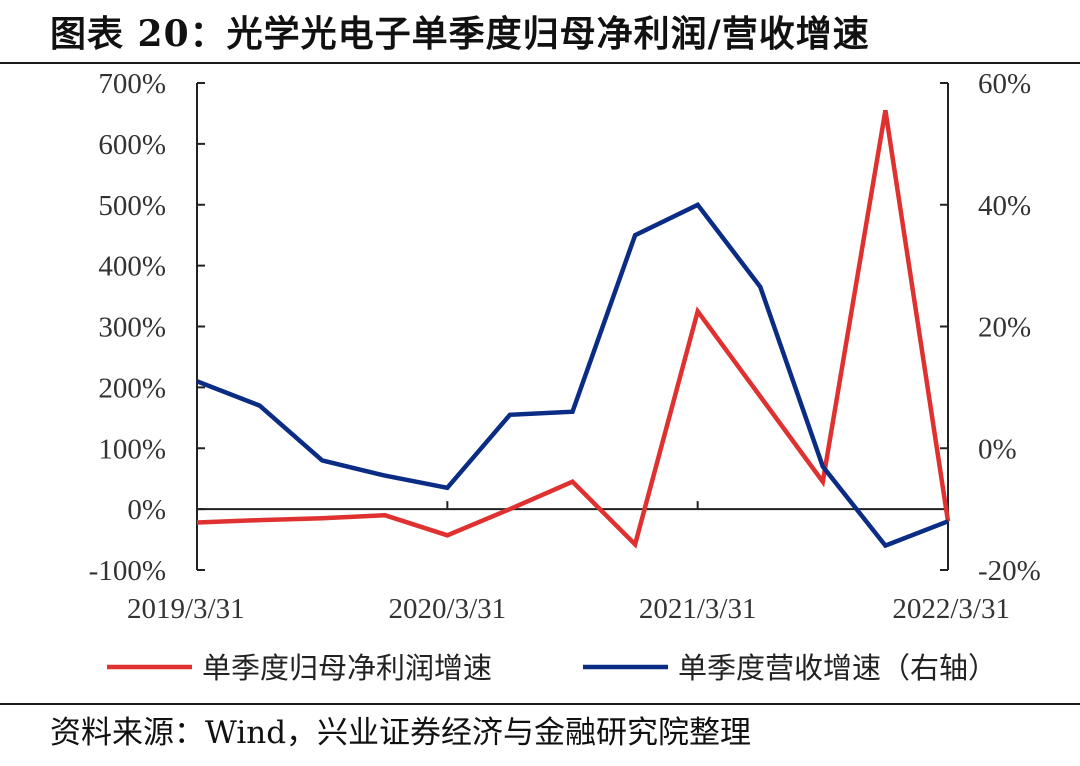 This screenshot has height=766, width=1080. Describe the element at coordinates (568, 609) in the screenshot. I see `x-axis-ticks: 2019/3/31 2020/3/31 2021/3/31 2022/3/31` at that location.